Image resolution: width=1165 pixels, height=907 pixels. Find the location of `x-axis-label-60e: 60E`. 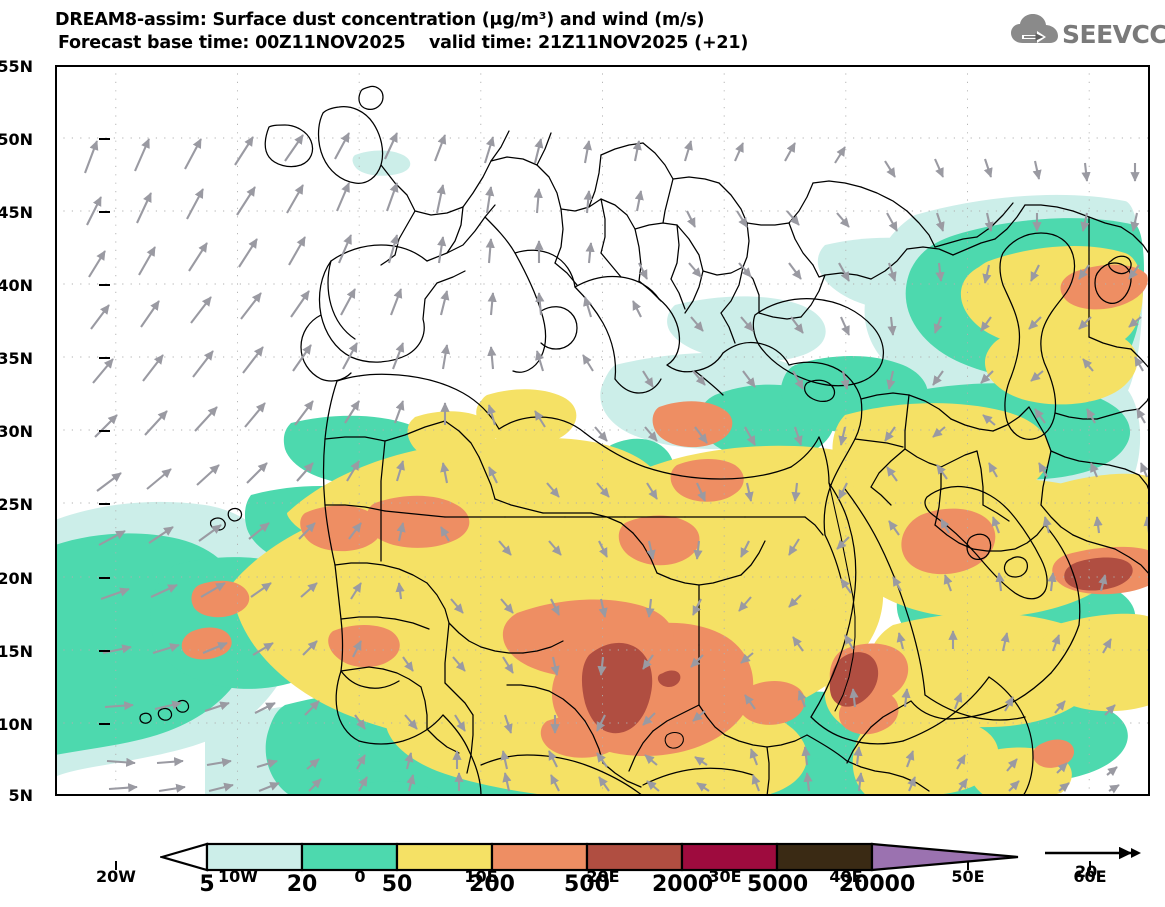

x-axis-label-60e: 60E is located at coordinates (1090, 876).